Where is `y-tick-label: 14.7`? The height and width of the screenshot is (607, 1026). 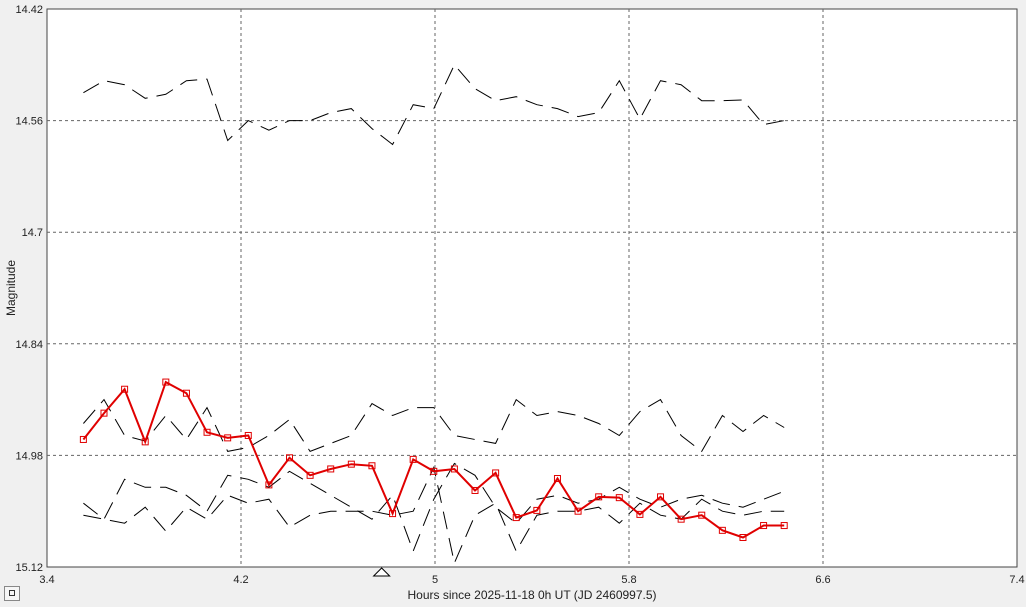
y-tick-label: 14.7 is located at coordinates (32, 233).